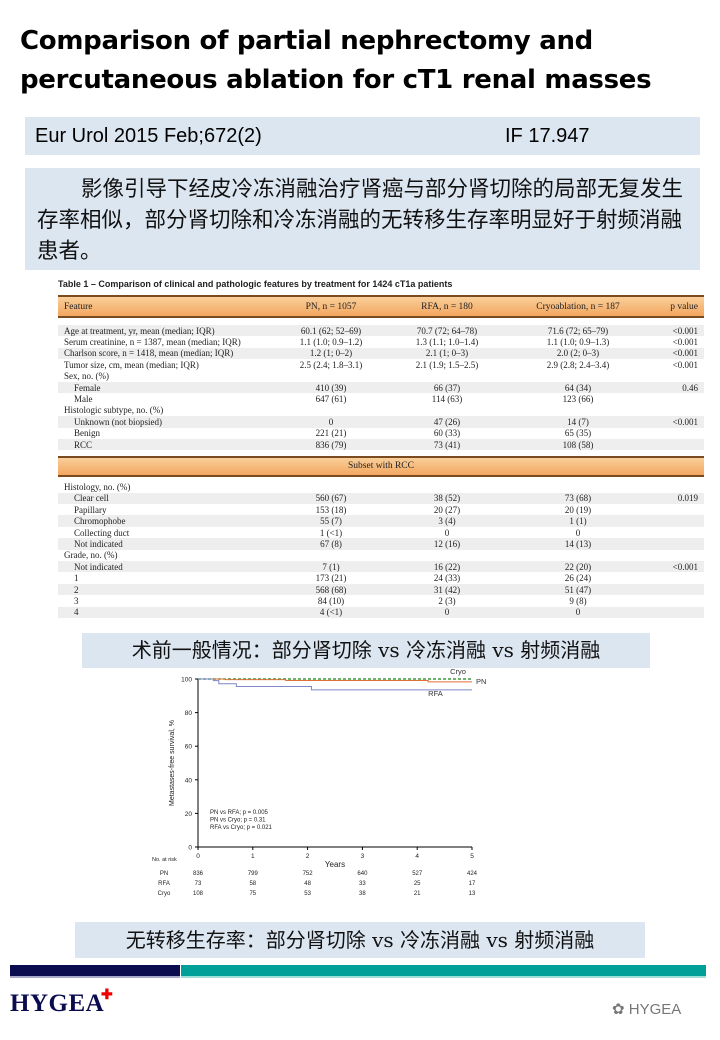 The width and height of the screenshot is (720, 1040). I want to click on cell-rfa: 20 (27), so click(447, 509).